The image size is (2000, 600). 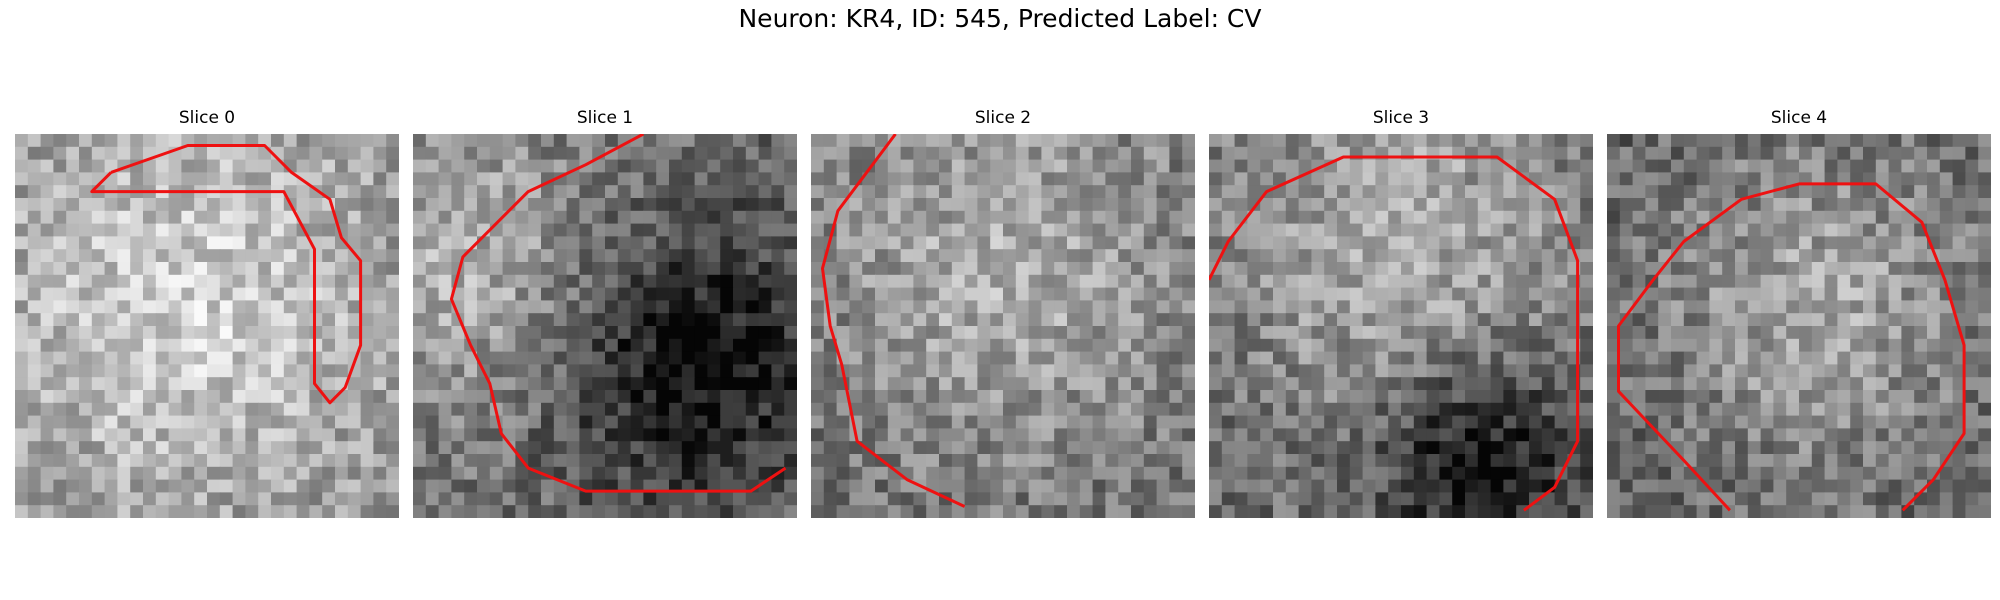 I want to click on slice-title: Slice 0, so click(x=207, y=118).